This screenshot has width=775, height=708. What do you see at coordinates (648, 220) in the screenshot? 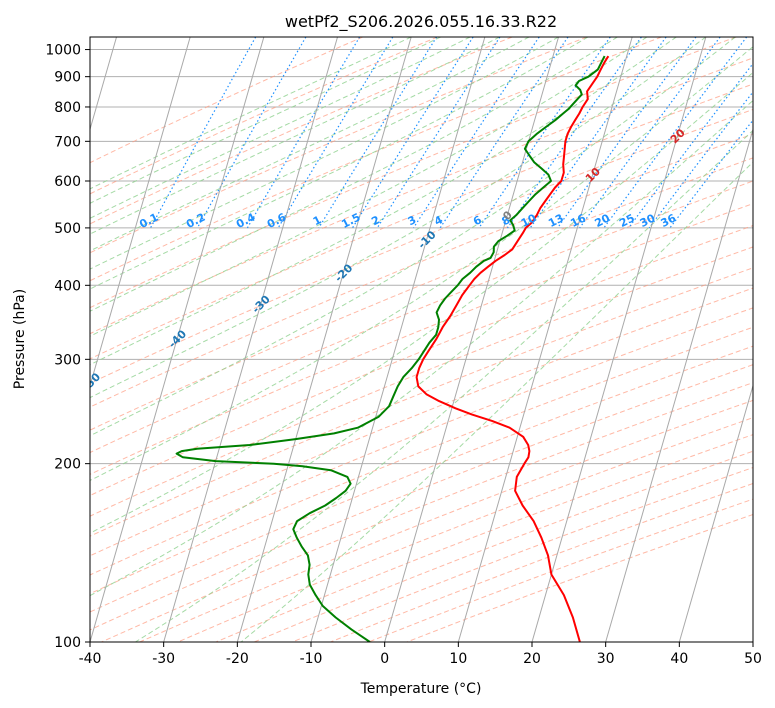
I see `mixing-ratio-label: 30` at bounding box center [648, 220].